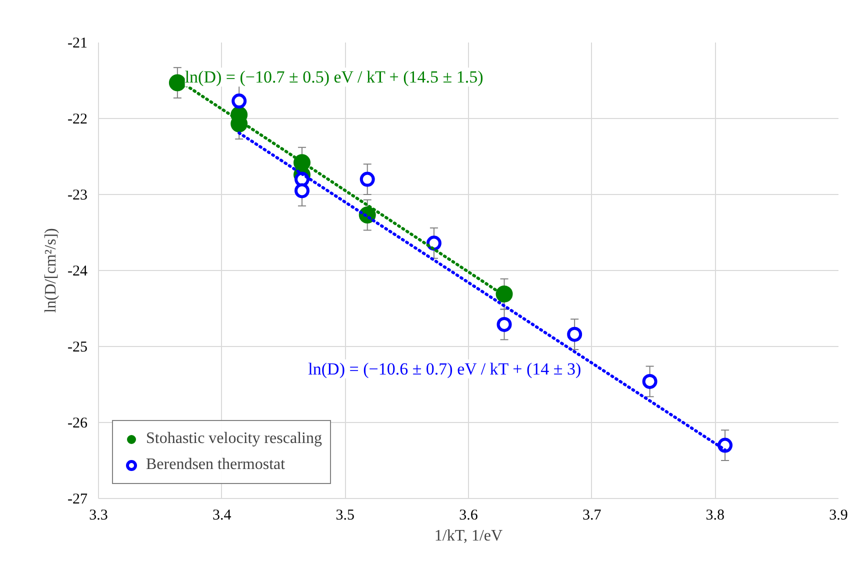 This screenshot has height=562, width=862. I want to click on x-tick-label: 3.7, so click(592, 516).